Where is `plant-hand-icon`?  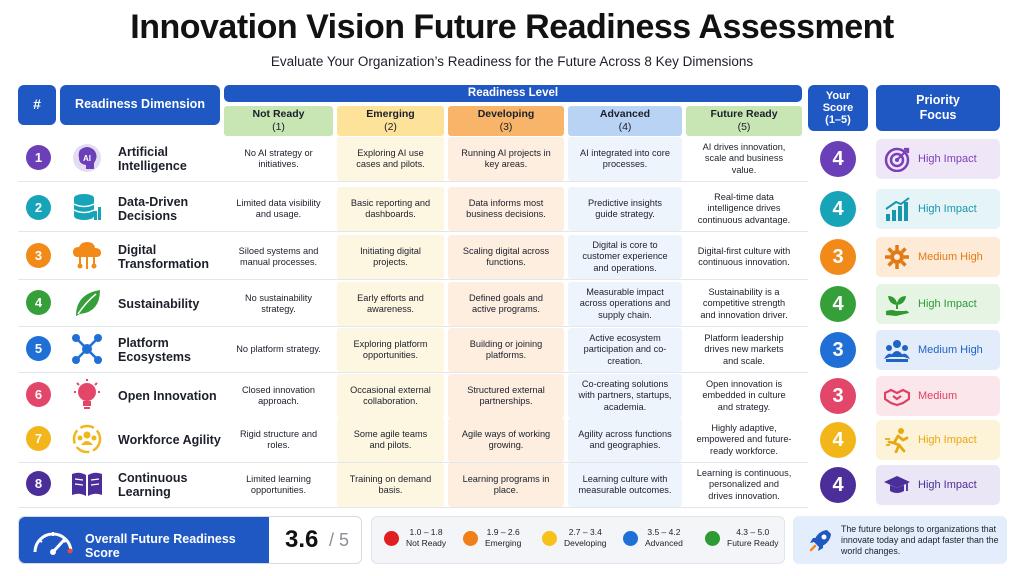 plant-hand-icon is located at coordinates (897, 304).